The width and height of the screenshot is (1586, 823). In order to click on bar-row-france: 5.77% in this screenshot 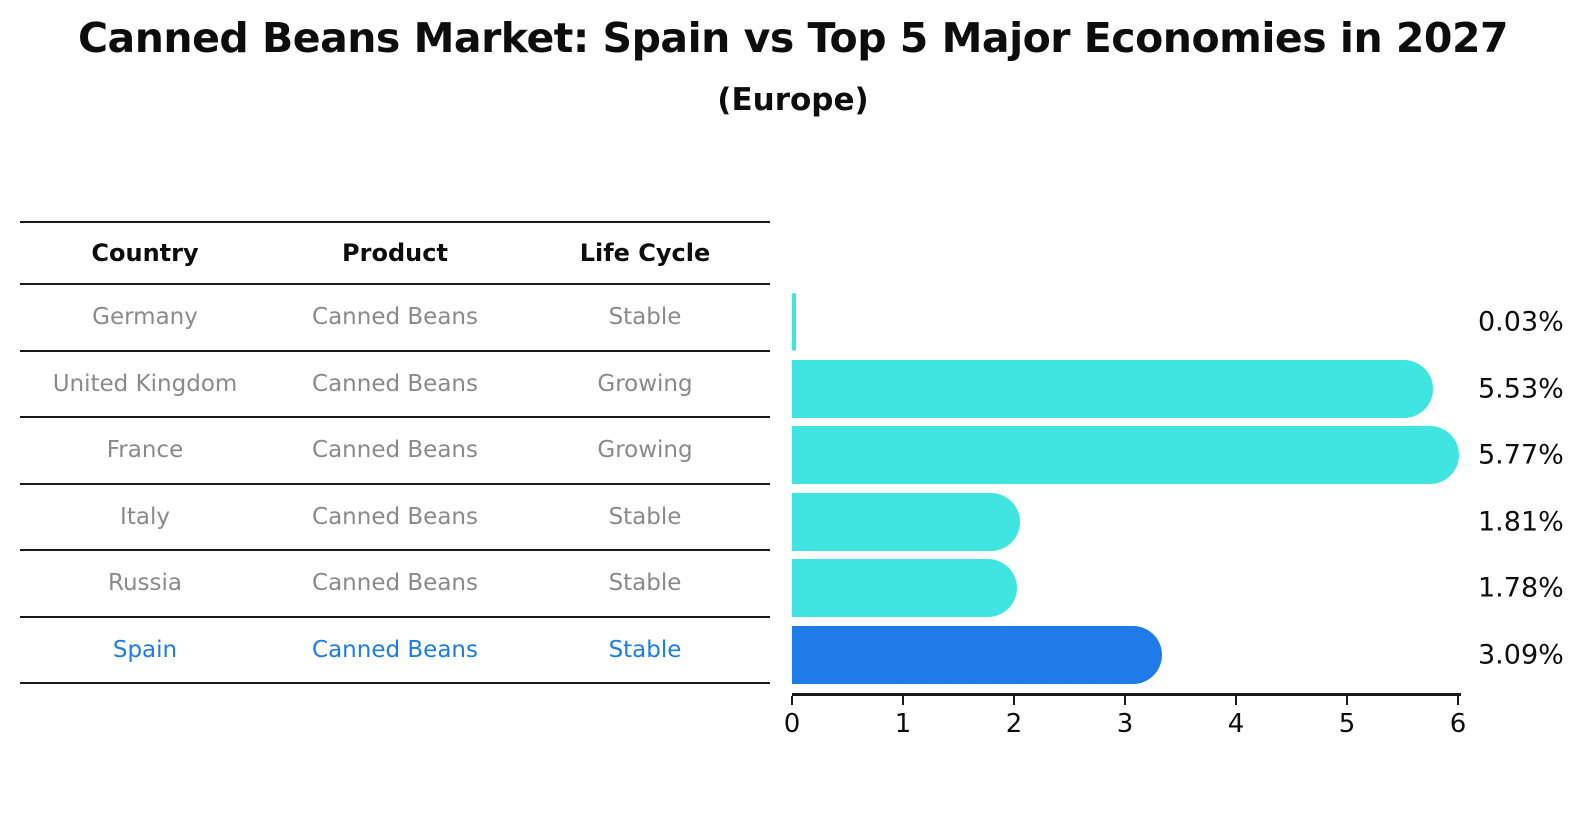, I will do `click(1189, 455)`.